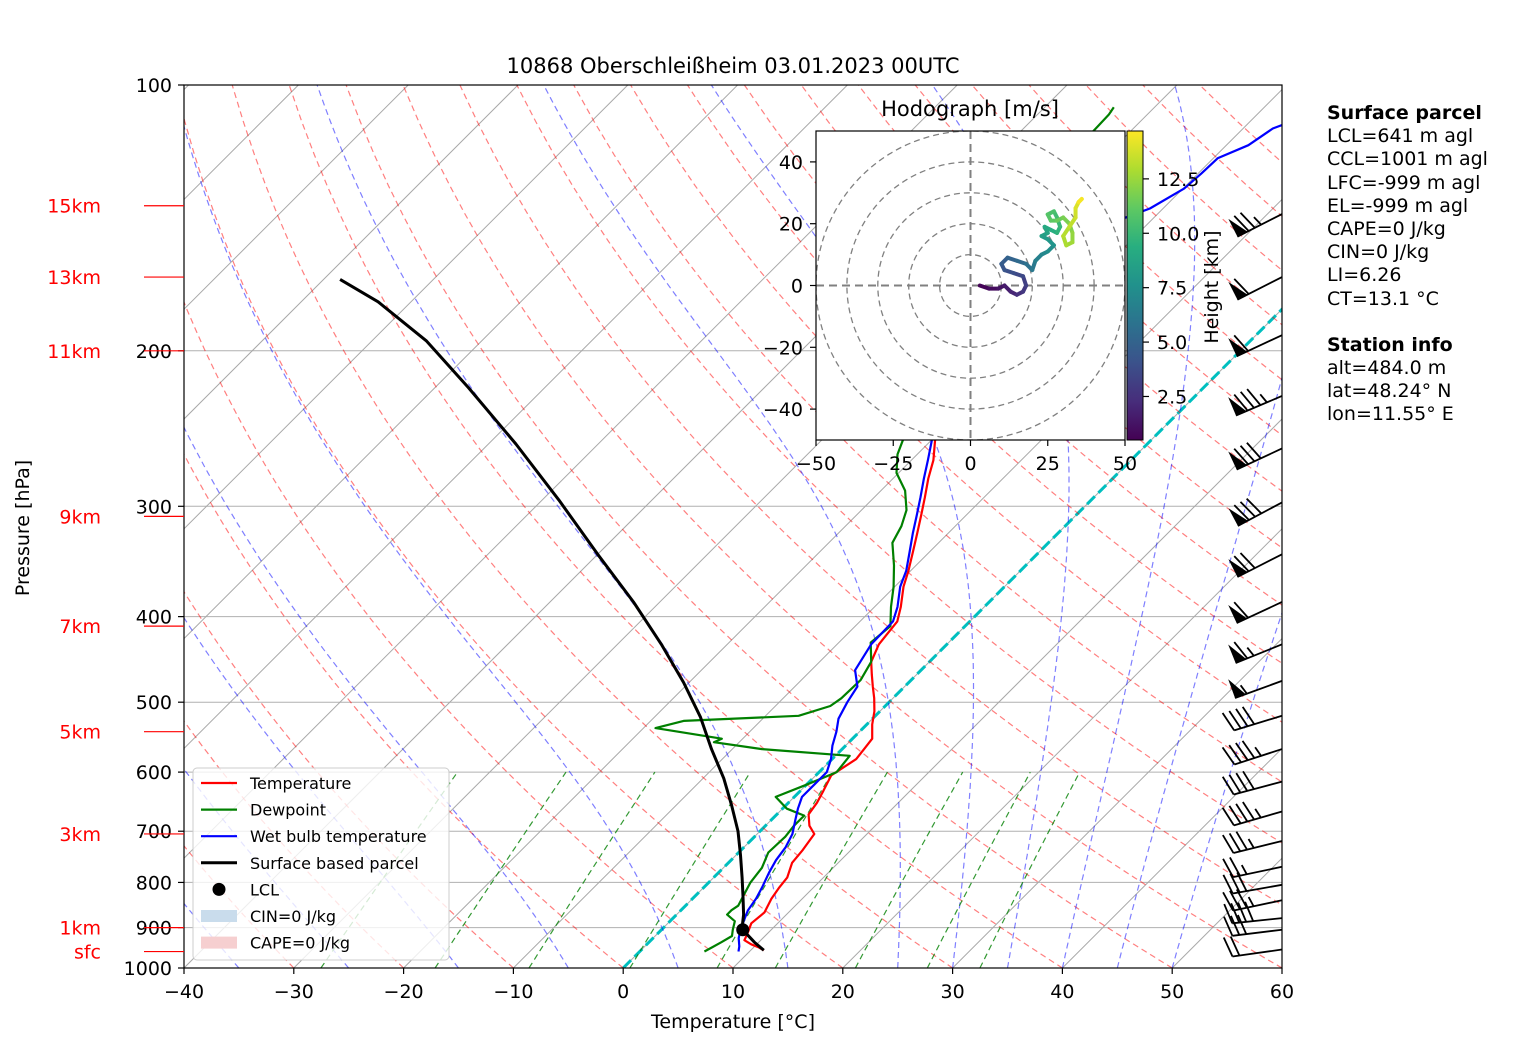  I want to click on ct-value: CT=13.1 °C, so click(1383, 298).